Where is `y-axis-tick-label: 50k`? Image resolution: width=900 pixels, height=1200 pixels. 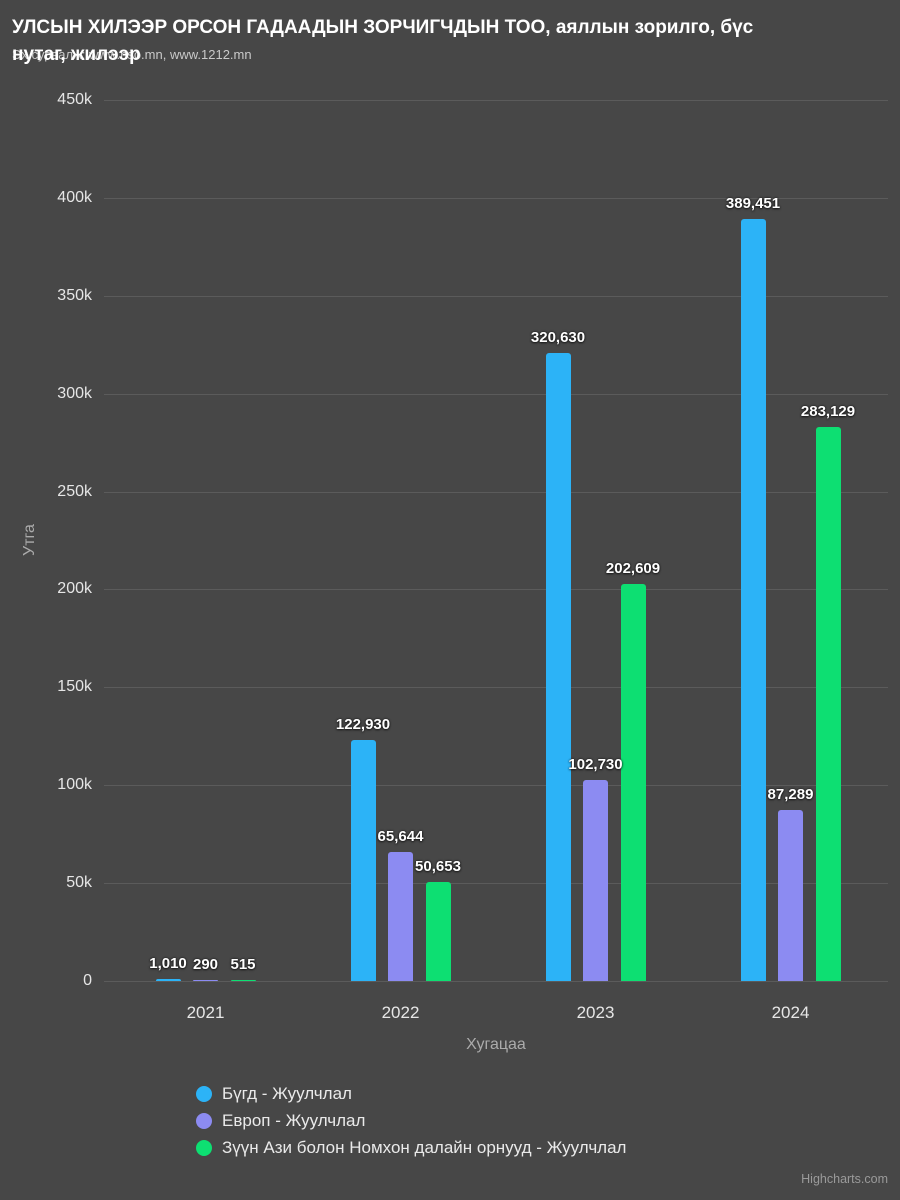
y-axis-tick-label: 50k is located at coordinates (79, 883).